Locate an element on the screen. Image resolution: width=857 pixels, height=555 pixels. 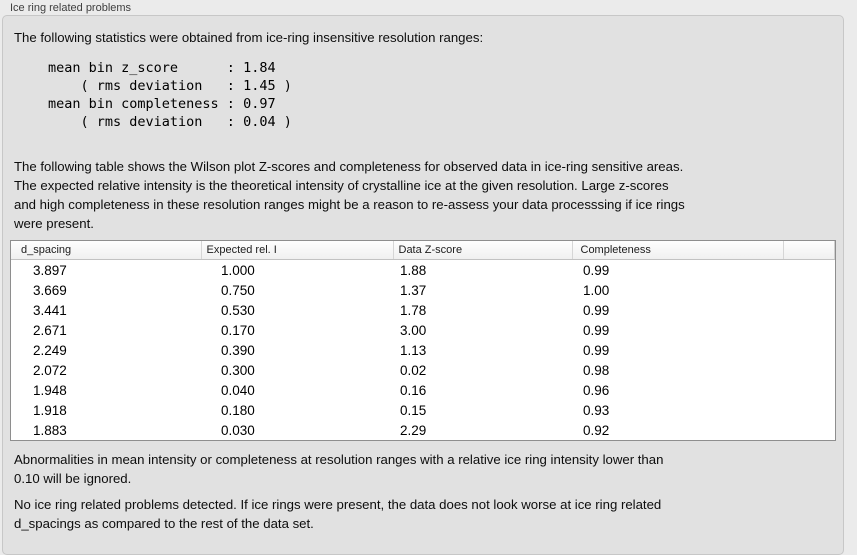
table-cell: 2.671 is located at coordinates (50, 330).